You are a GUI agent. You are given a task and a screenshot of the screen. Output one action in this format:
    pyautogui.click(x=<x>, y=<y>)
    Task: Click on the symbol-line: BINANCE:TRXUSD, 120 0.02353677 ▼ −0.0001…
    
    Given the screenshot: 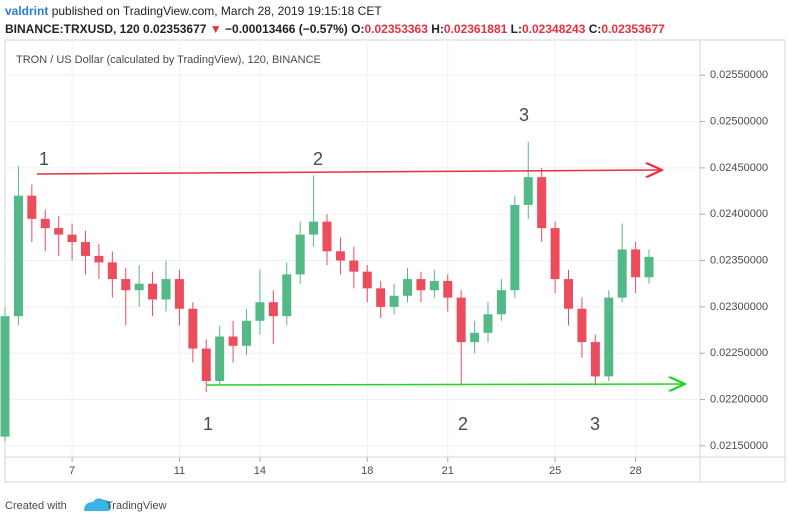 What is the action you would take?
    pyautogui.click(x=335, y=29)
    